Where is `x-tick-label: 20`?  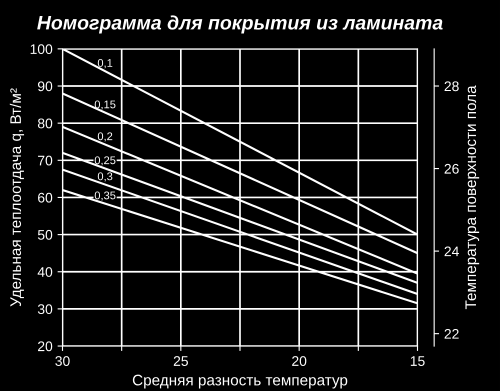
x-tick-label: 20 is located at coordinates (299, 361).